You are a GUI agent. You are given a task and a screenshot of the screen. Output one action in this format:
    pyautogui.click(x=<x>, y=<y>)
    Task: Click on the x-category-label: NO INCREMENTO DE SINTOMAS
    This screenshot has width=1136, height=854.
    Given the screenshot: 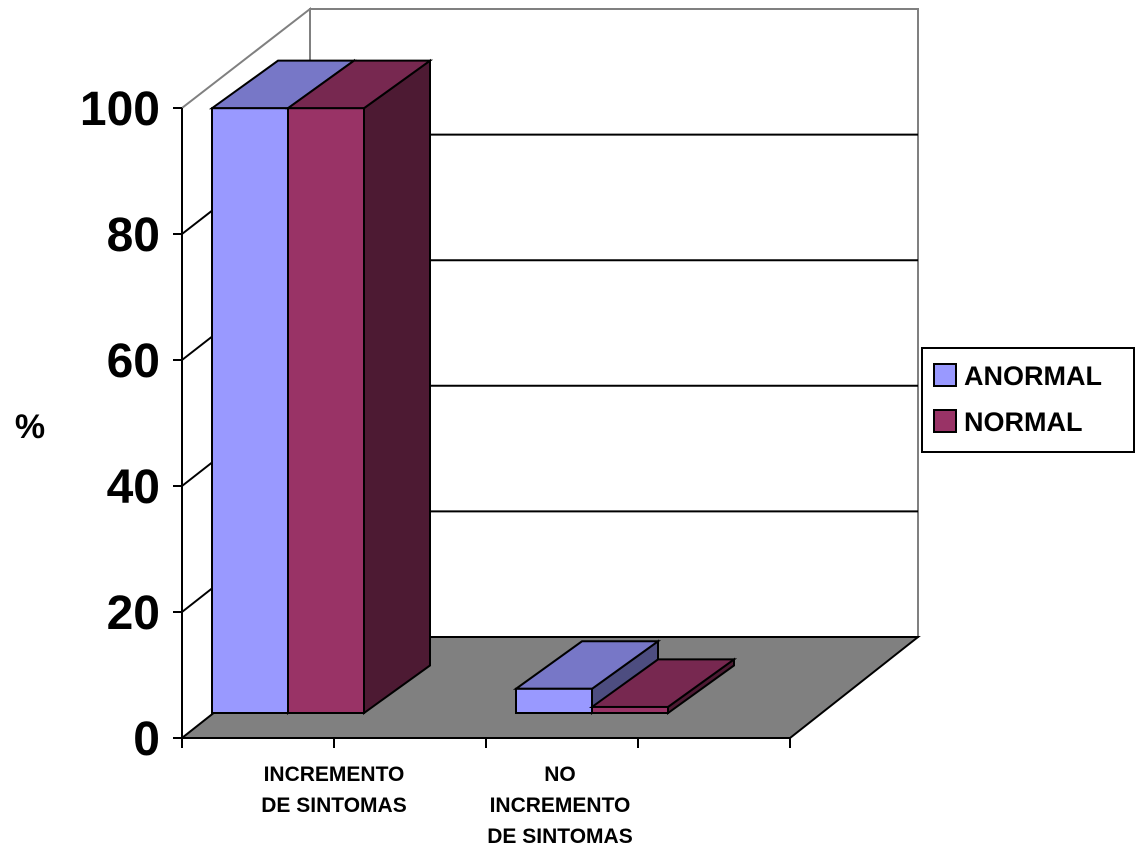 What is the action you would take?
    pyautogui.click(x=559, y=805)
    